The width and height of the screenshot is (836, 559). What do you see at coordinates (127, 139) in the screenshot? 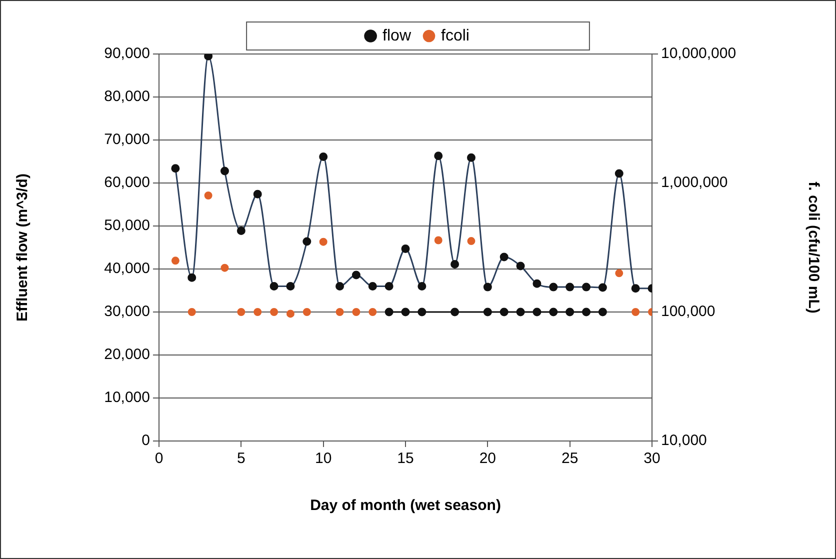
I see `y-tick-label: 70,000` at bounding box center [127, 139].